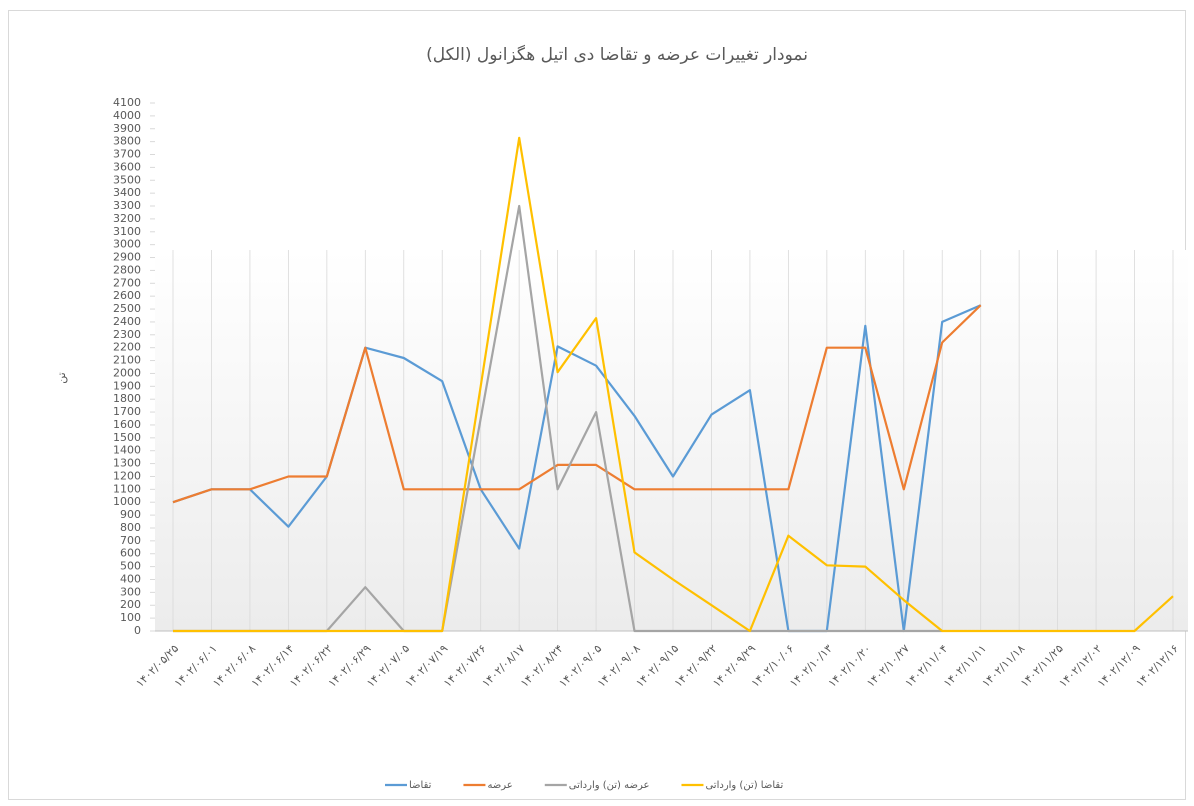 Image resolution: width=1194 pixels, height=806 pixels. Describe the element at coordinates (127, 321) in the screenshot. I see `y-tick-label: 2400` at that location.